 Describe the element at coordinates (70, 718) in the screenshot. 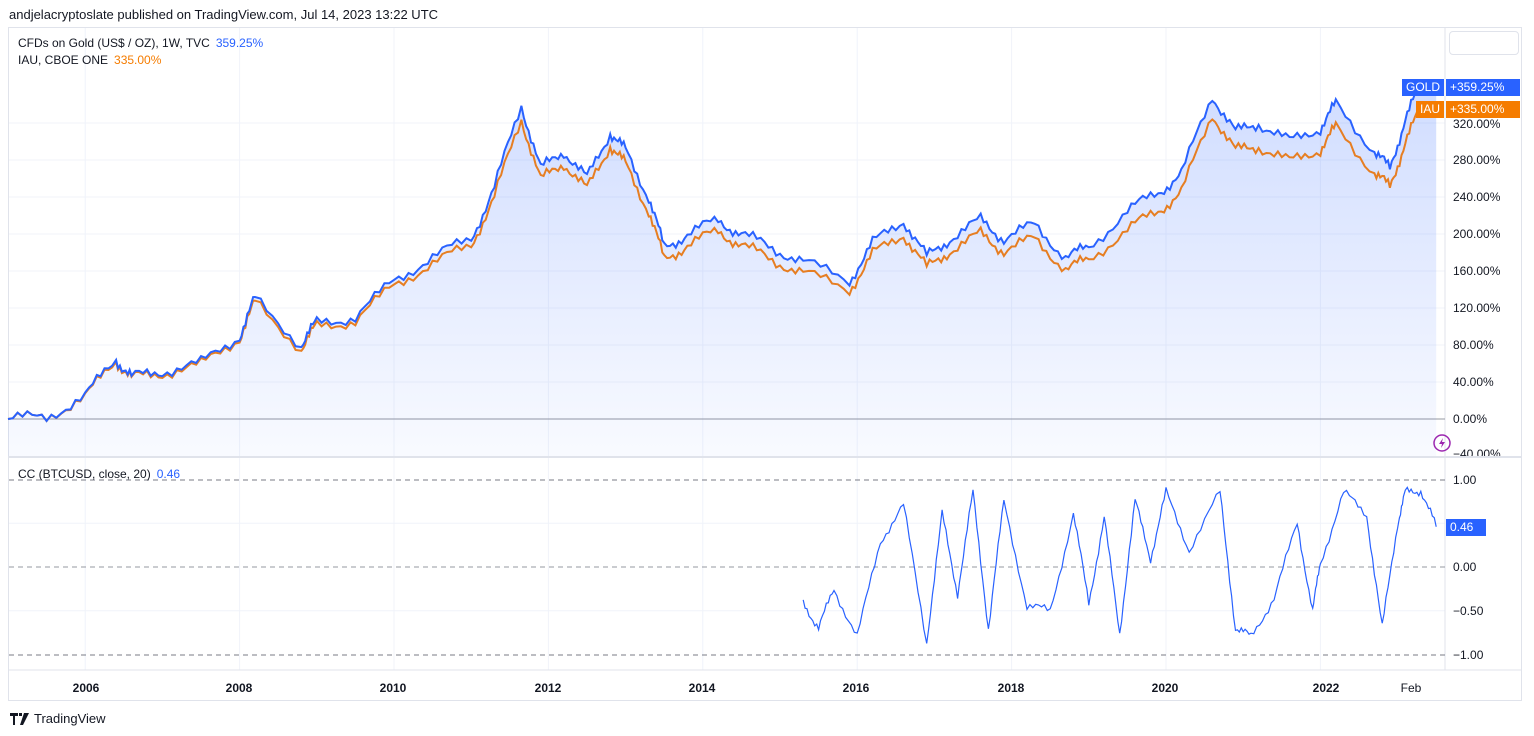

I see `brand-name: TradingView` at that location.